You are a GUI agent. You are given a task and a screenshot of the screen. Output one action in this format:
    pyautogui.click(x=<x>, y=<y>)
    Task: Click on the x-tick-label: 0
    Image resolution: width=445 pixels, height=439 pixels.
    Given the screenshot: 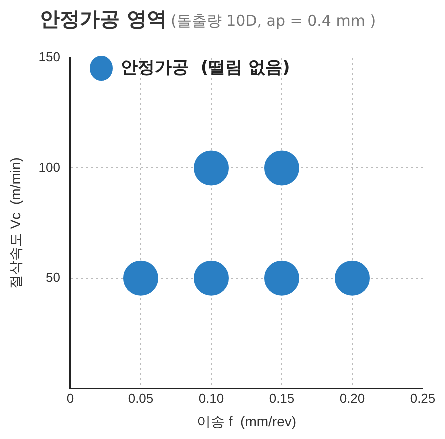 What is the action you would take?
    pyautogui.click(x=70, y=398)
    